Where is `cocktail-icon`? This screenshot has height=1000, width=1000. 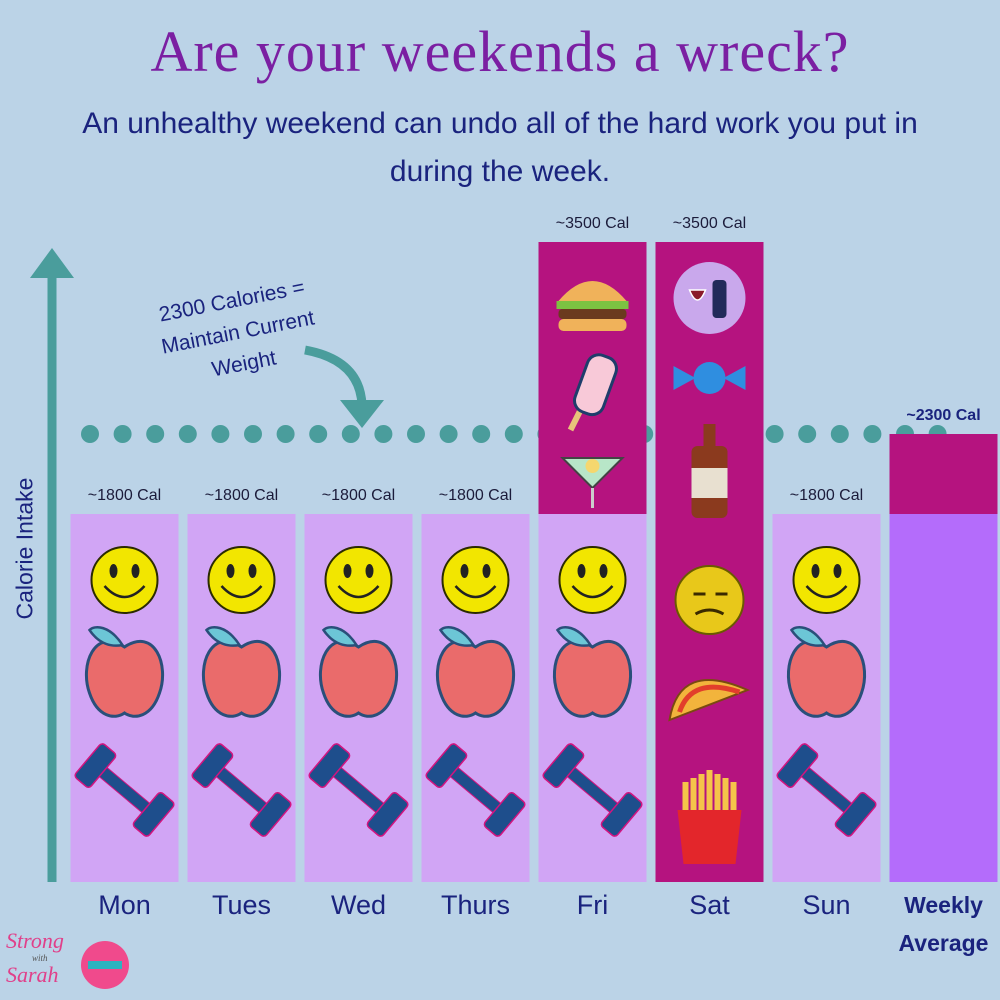 cocktail-icon is located at coordinates (592, 482).